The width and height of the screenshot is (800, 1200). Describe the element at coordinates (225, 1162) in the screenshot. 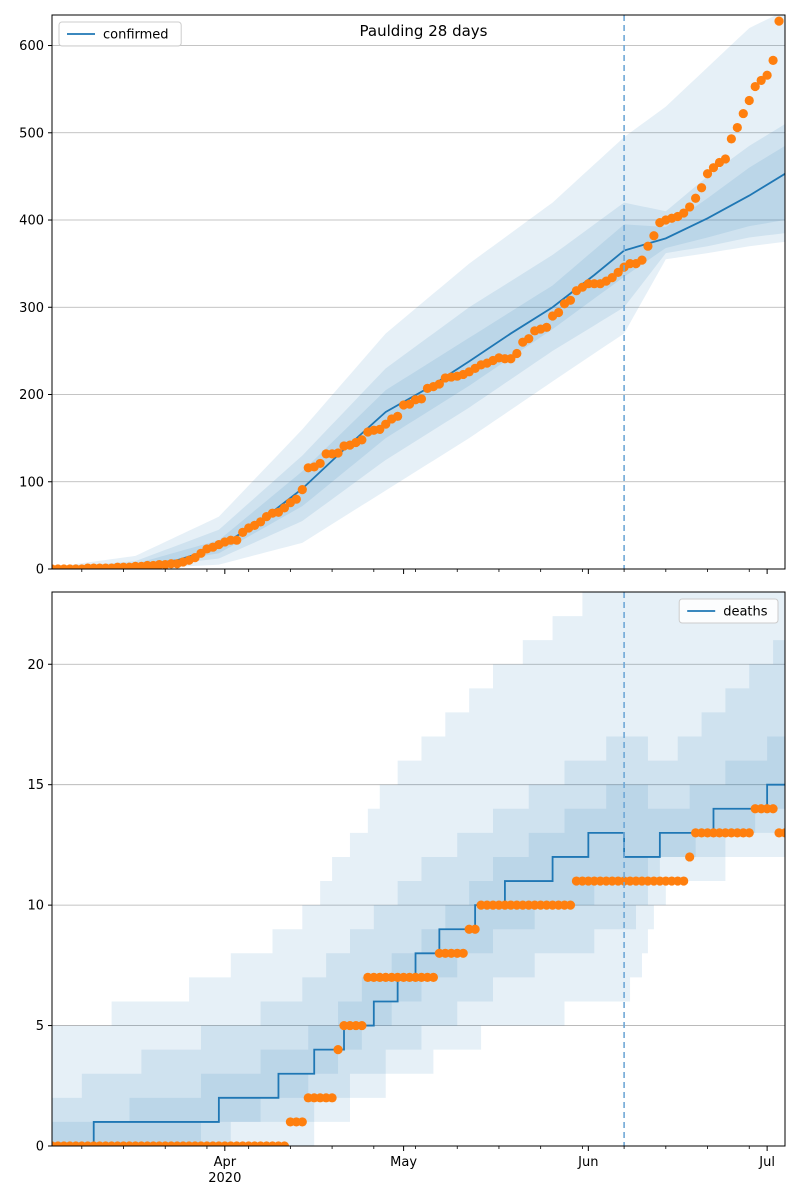

I see `x-tick-label: Apr` at that location.